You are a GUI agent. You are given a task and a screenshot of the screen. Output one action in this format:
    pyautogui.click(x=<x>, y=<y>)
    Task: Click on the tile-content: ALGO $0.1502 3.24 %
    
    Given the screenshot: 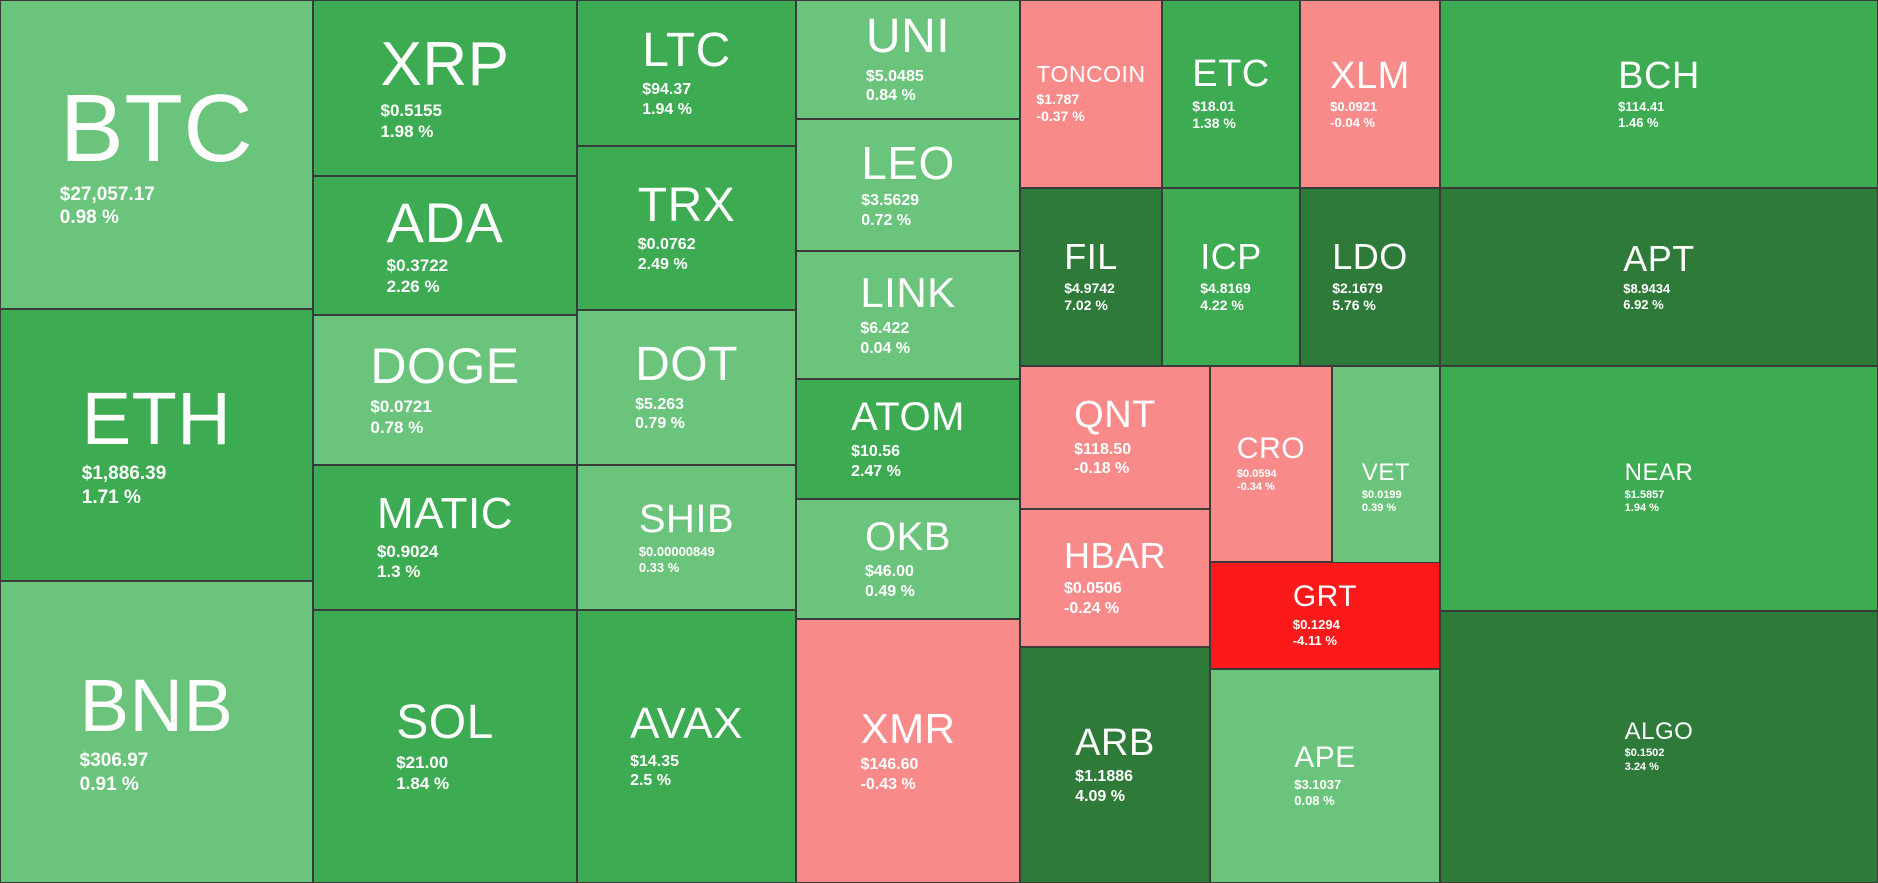 What is the action you would take?
    pyautogui.click(x=1659, y=747)
    